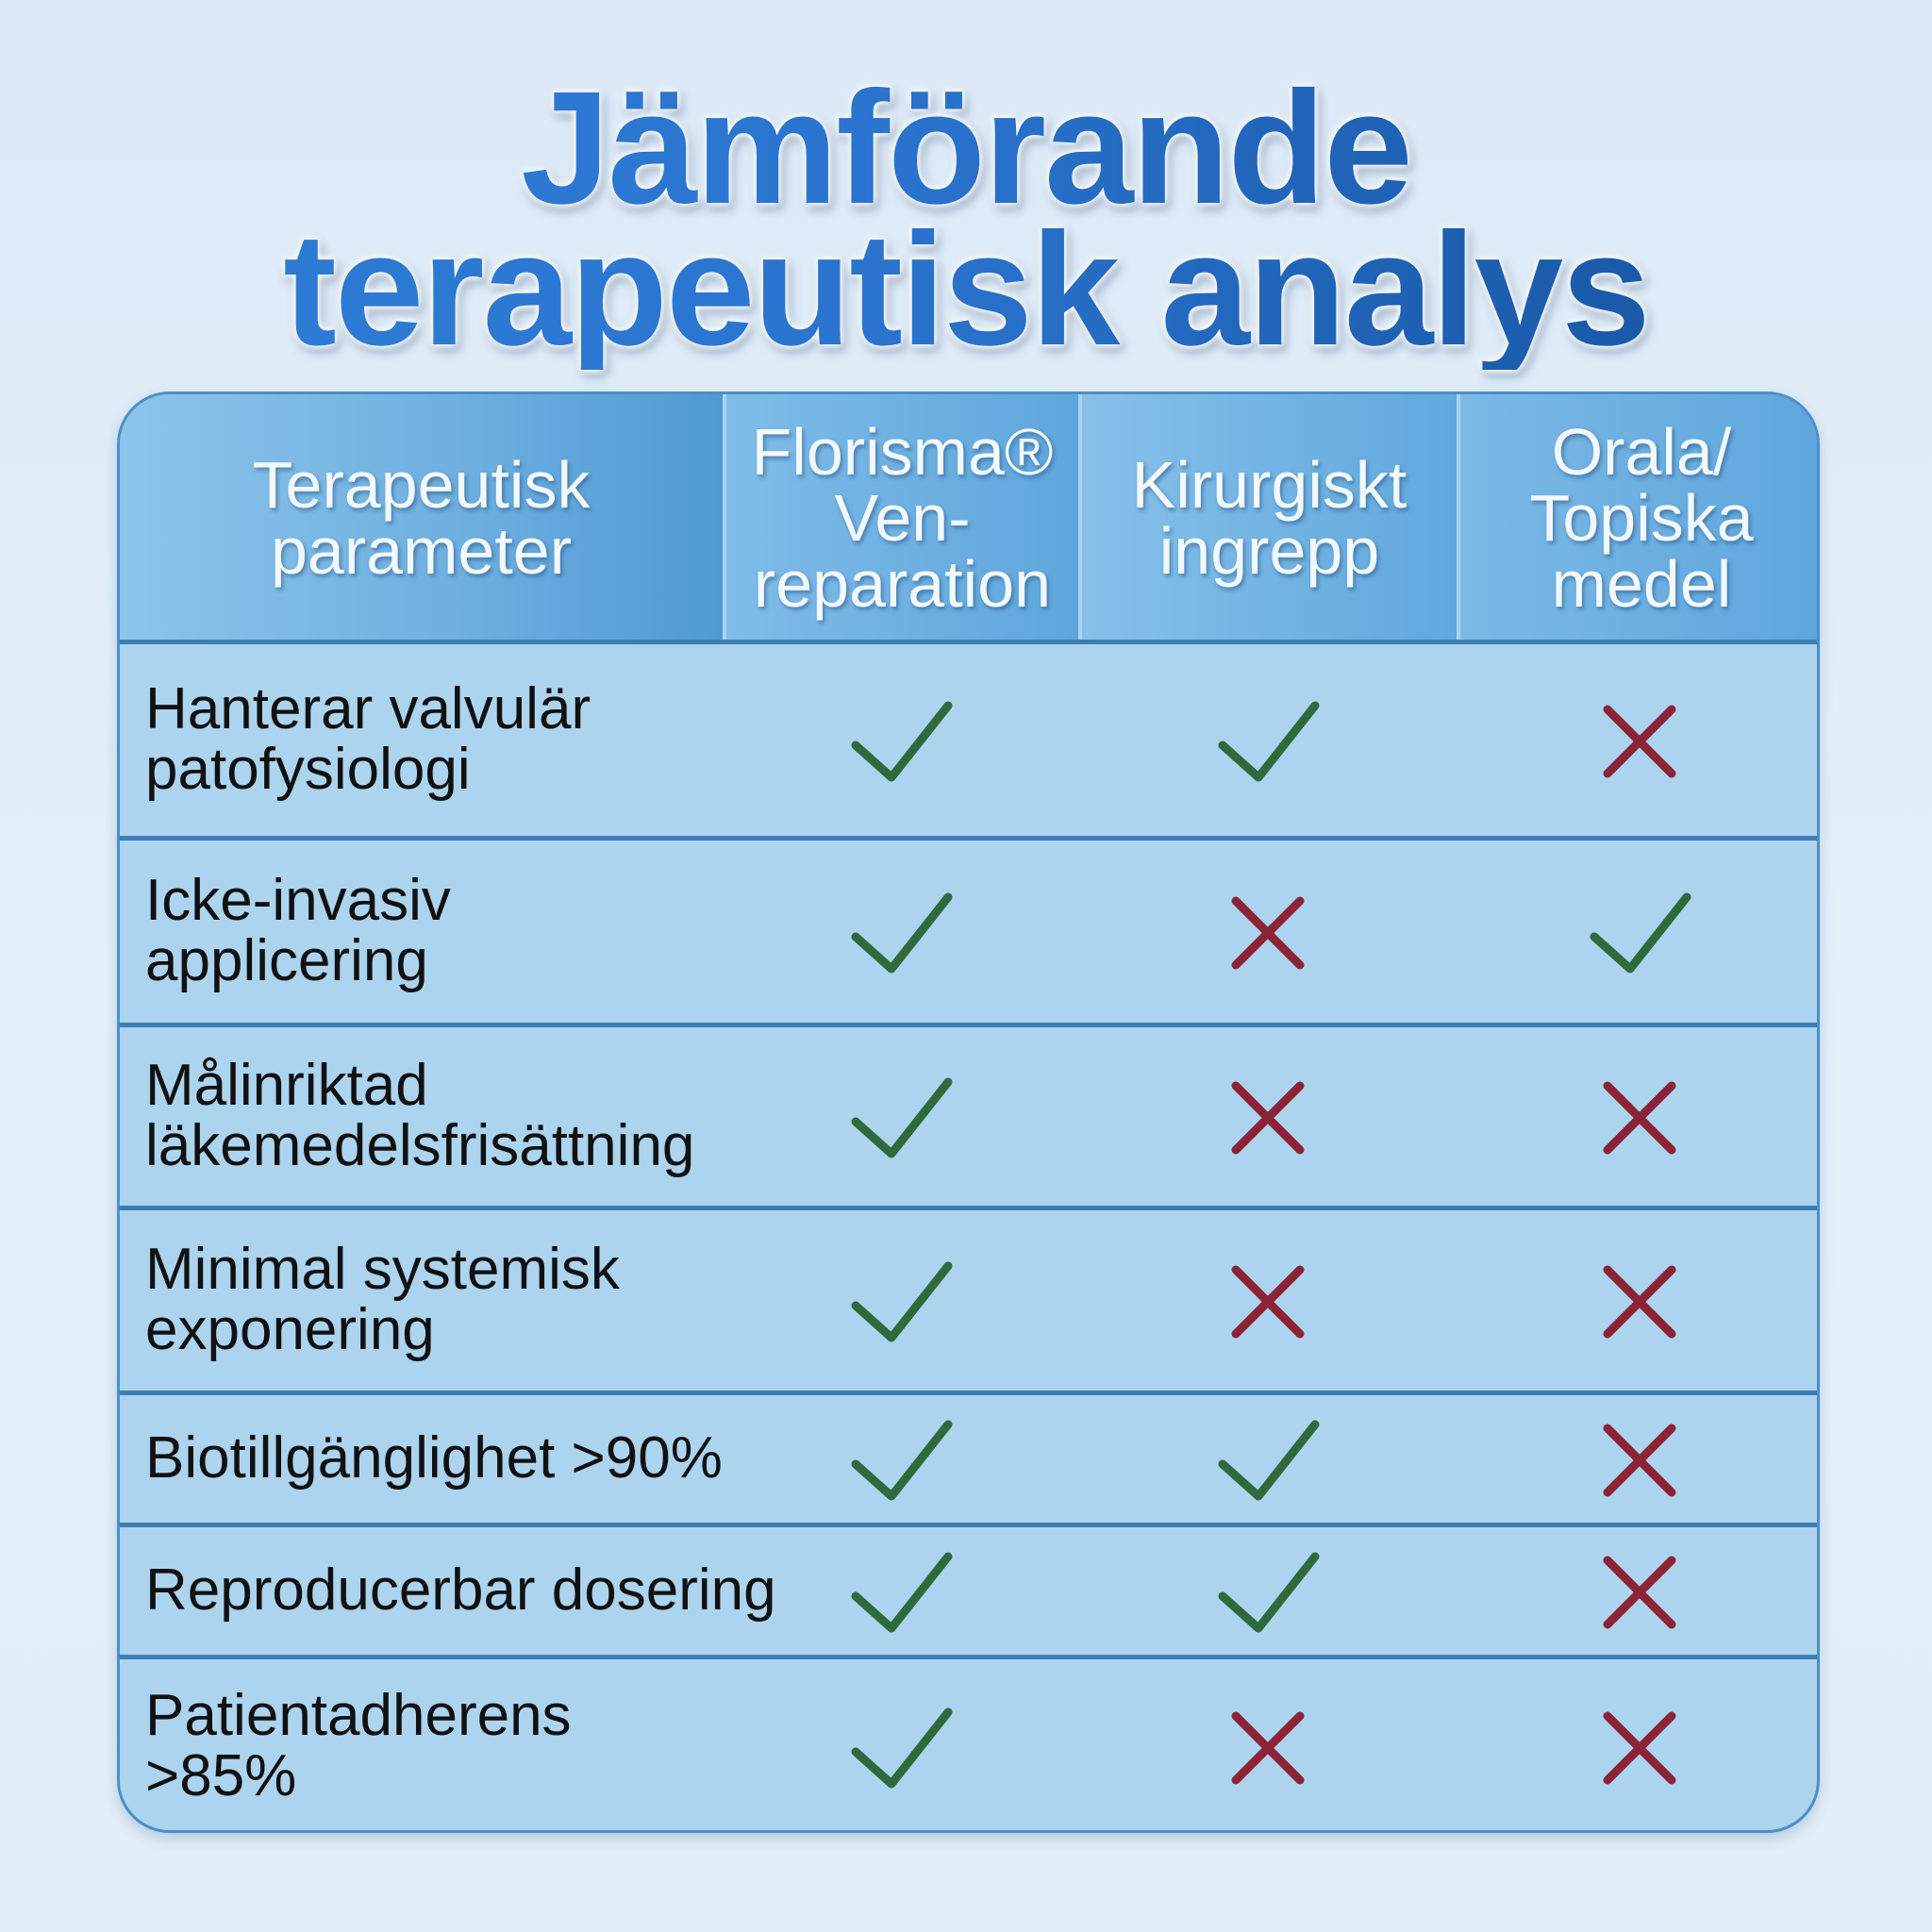 The width and height of the screenshot is (1932, 1932). Describe the element at coordinates (308, 769) in the screenshot. I see `label-line: patofysiologi` at that location.